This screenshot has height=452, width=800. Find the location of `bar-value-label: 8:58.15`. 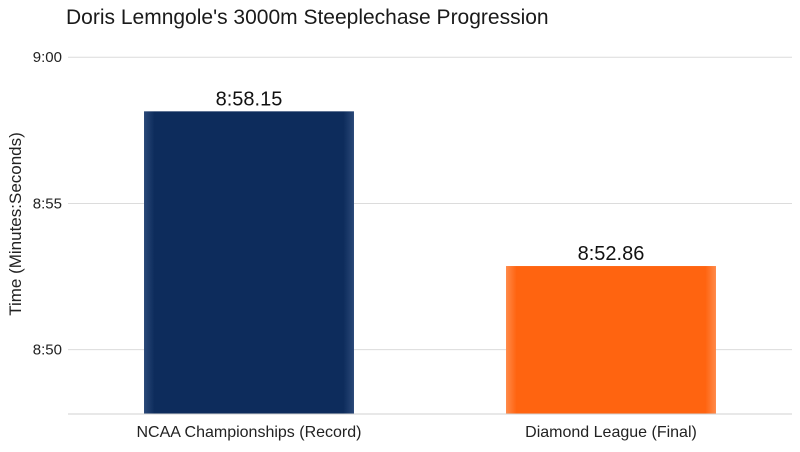

bar-value-label: 8:58.15 is located at coordinates (249, 99).